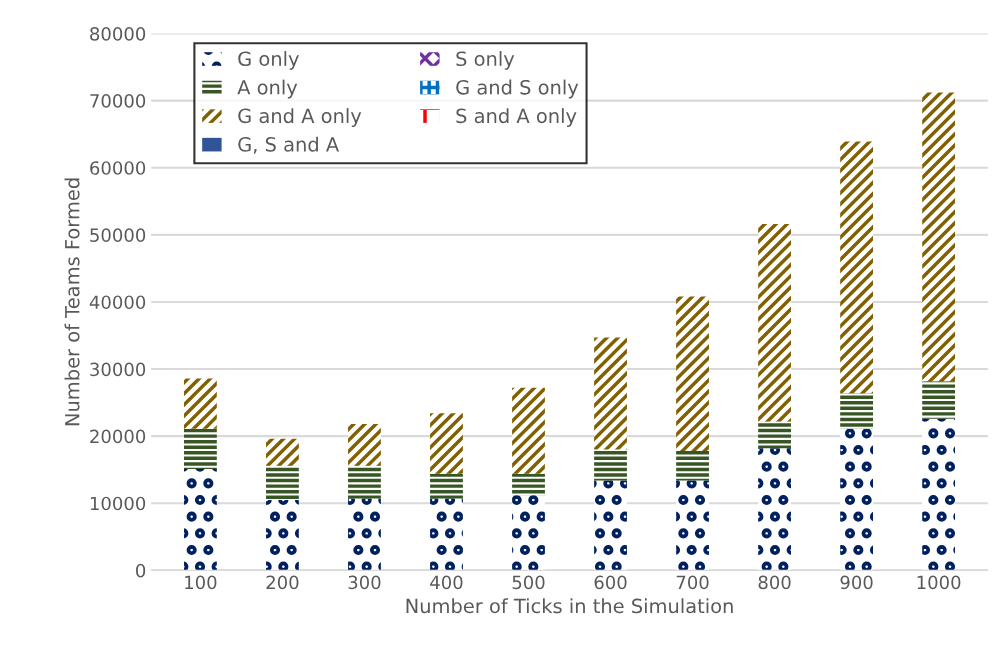 The image size is (1008, 671). Describe the element at coordinates (569, 606) in the screenshot. I see `x-axis-title: Number of Ticks in the Simulation` at that location.